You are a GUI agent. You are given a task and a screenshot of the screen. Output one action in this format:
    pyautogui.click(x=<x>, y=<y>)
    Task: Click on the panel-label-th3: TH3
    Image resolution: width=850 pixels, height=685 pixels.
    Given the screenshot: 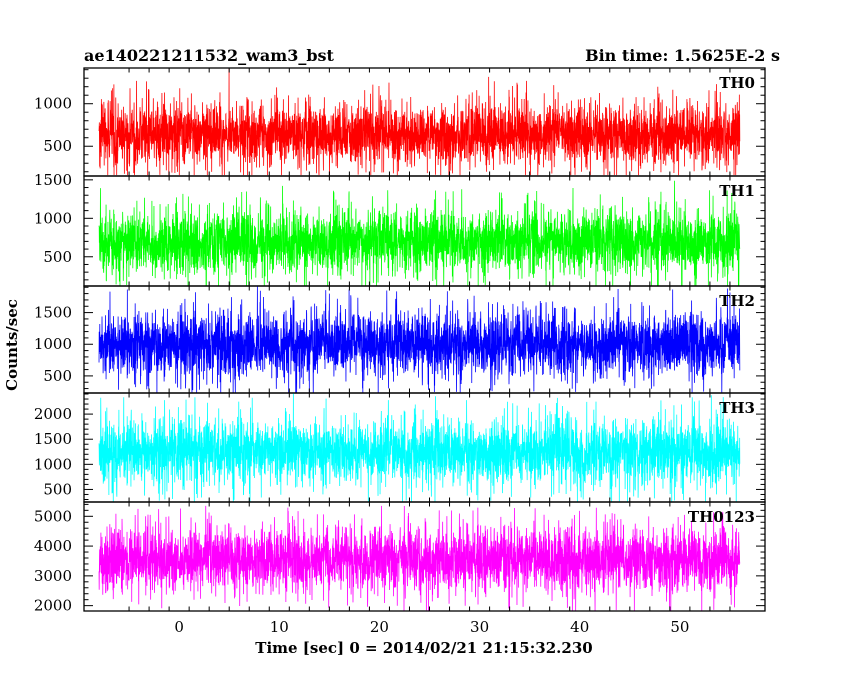 What is the action you would take?
    pyautogui.click(x=737, y=408)
    